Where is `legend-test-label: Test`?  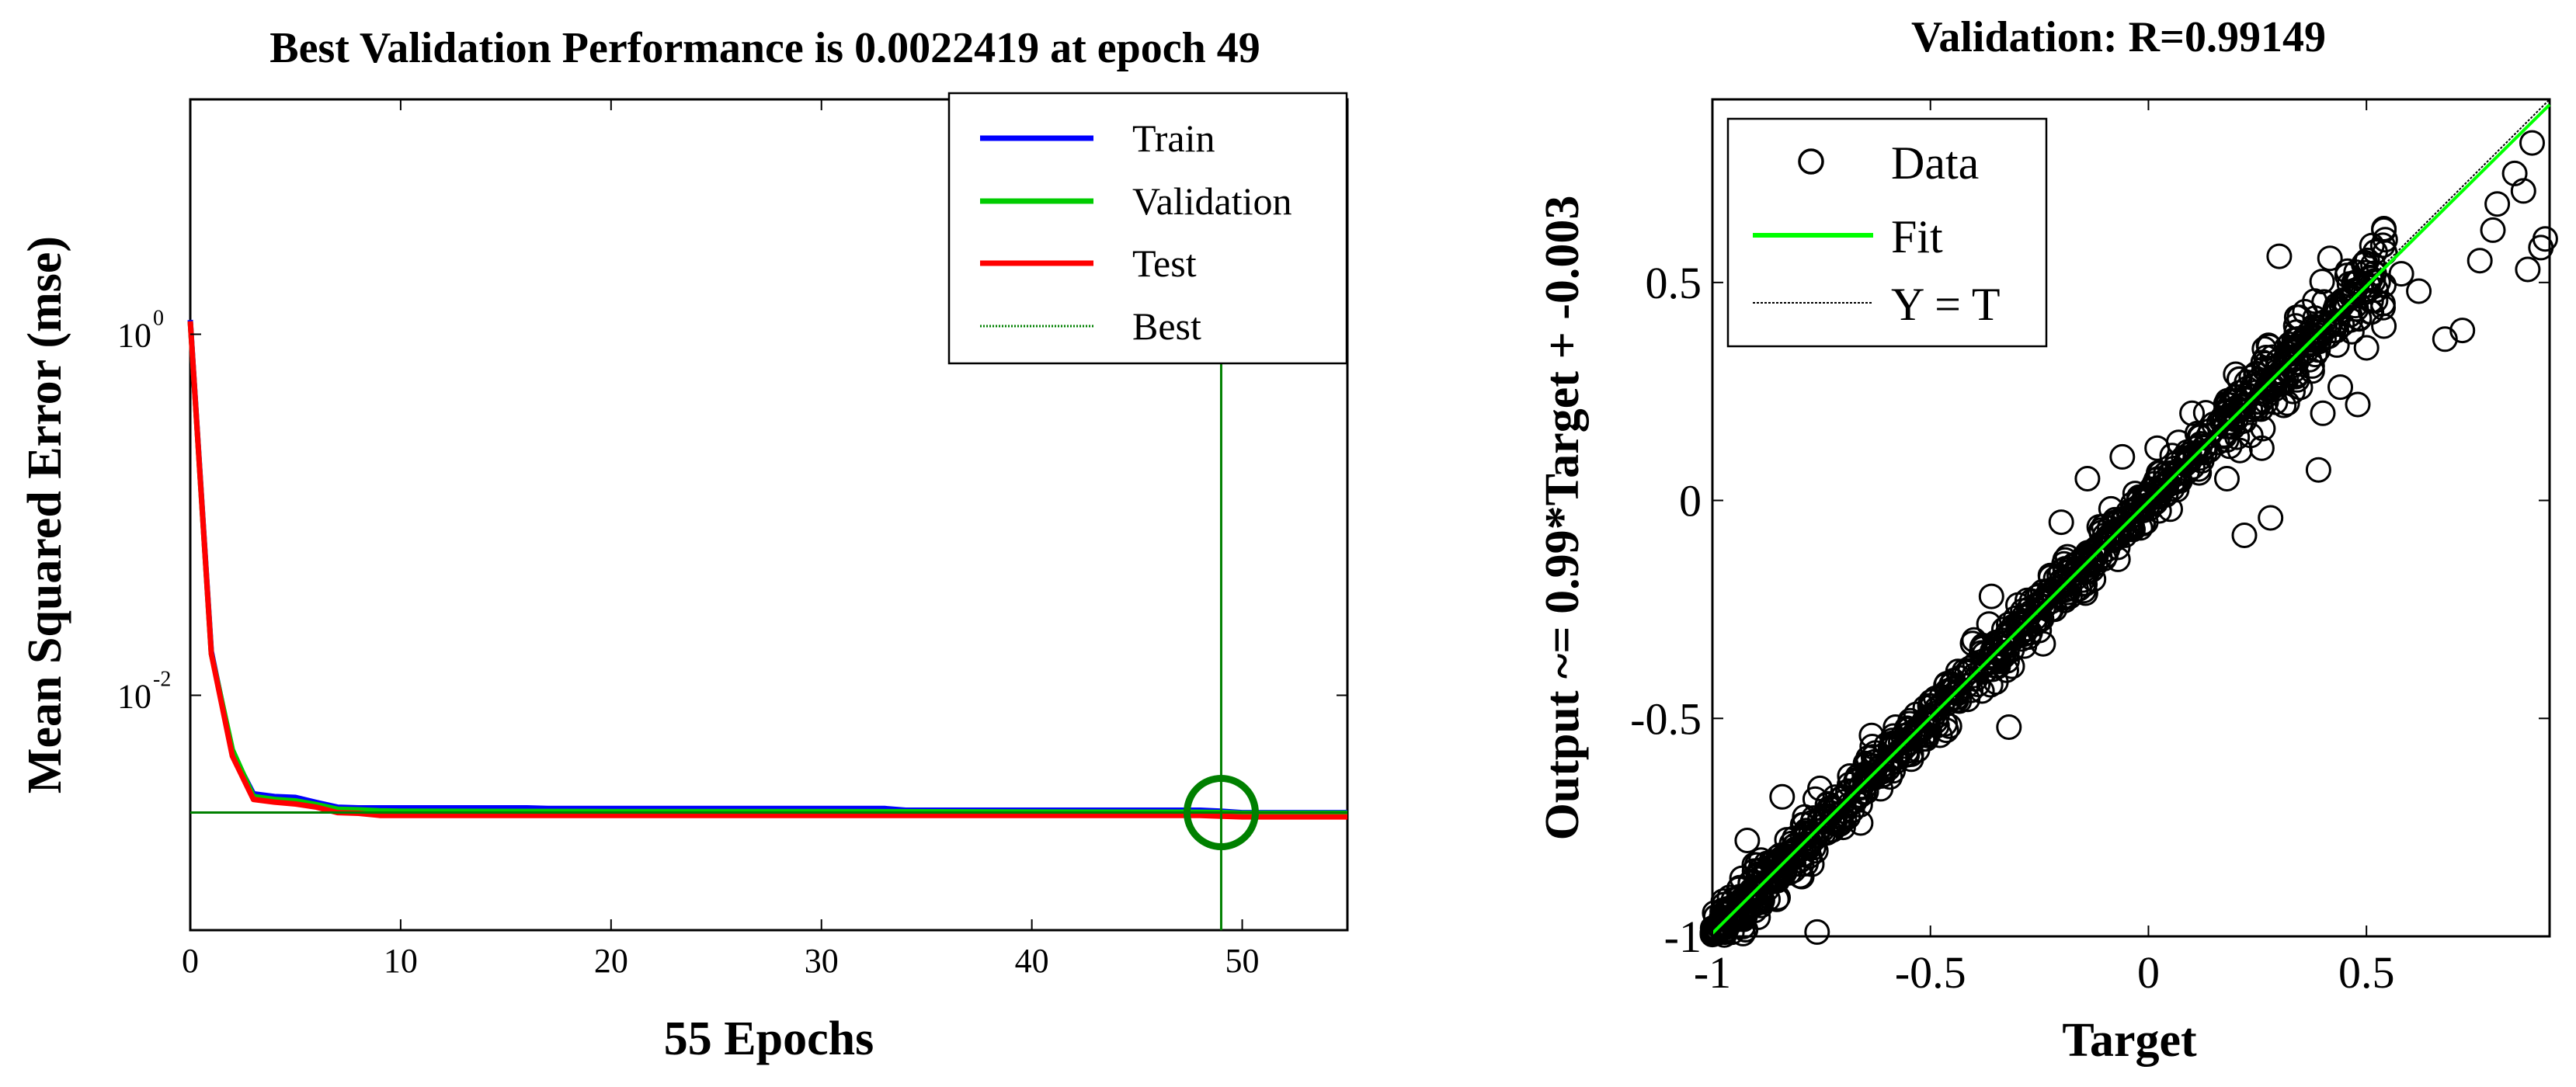 legend-test-label: Test is located at coordinates (1164, 263).